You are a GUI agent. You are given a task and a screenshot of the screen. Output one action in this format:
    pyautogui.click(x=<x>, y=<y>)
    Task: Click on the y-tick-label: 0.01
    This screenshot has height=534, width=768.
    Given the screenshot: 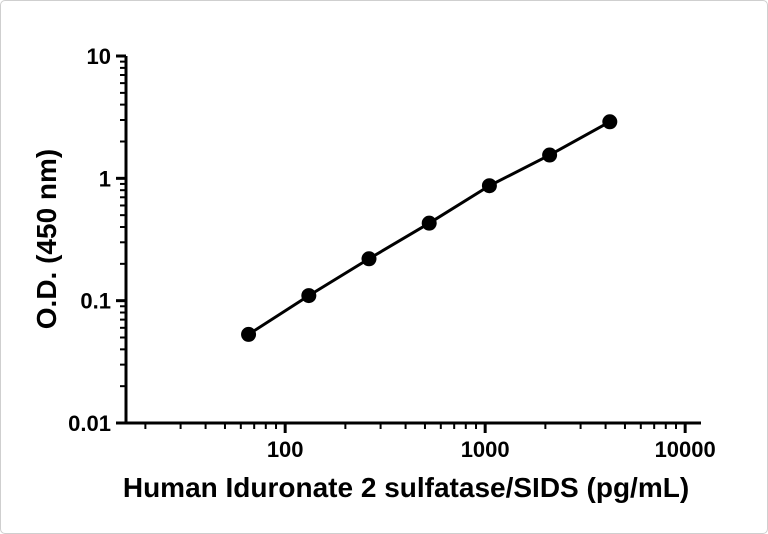 What is the action you would take?
    pyautogui.click(x=89, y=423)
    